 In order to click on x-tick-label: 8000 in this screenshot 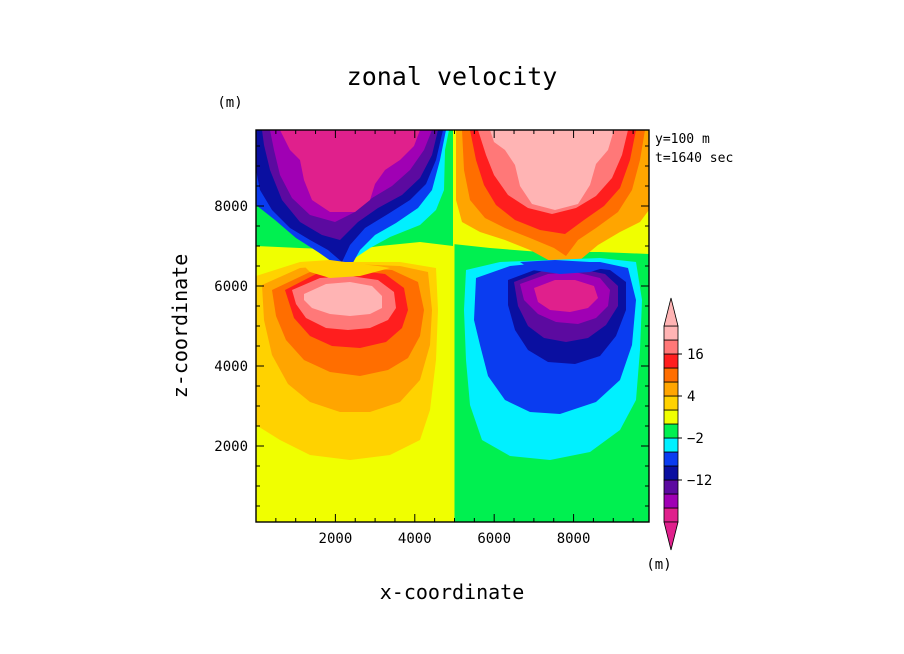, I will do `click(574, 539)`.